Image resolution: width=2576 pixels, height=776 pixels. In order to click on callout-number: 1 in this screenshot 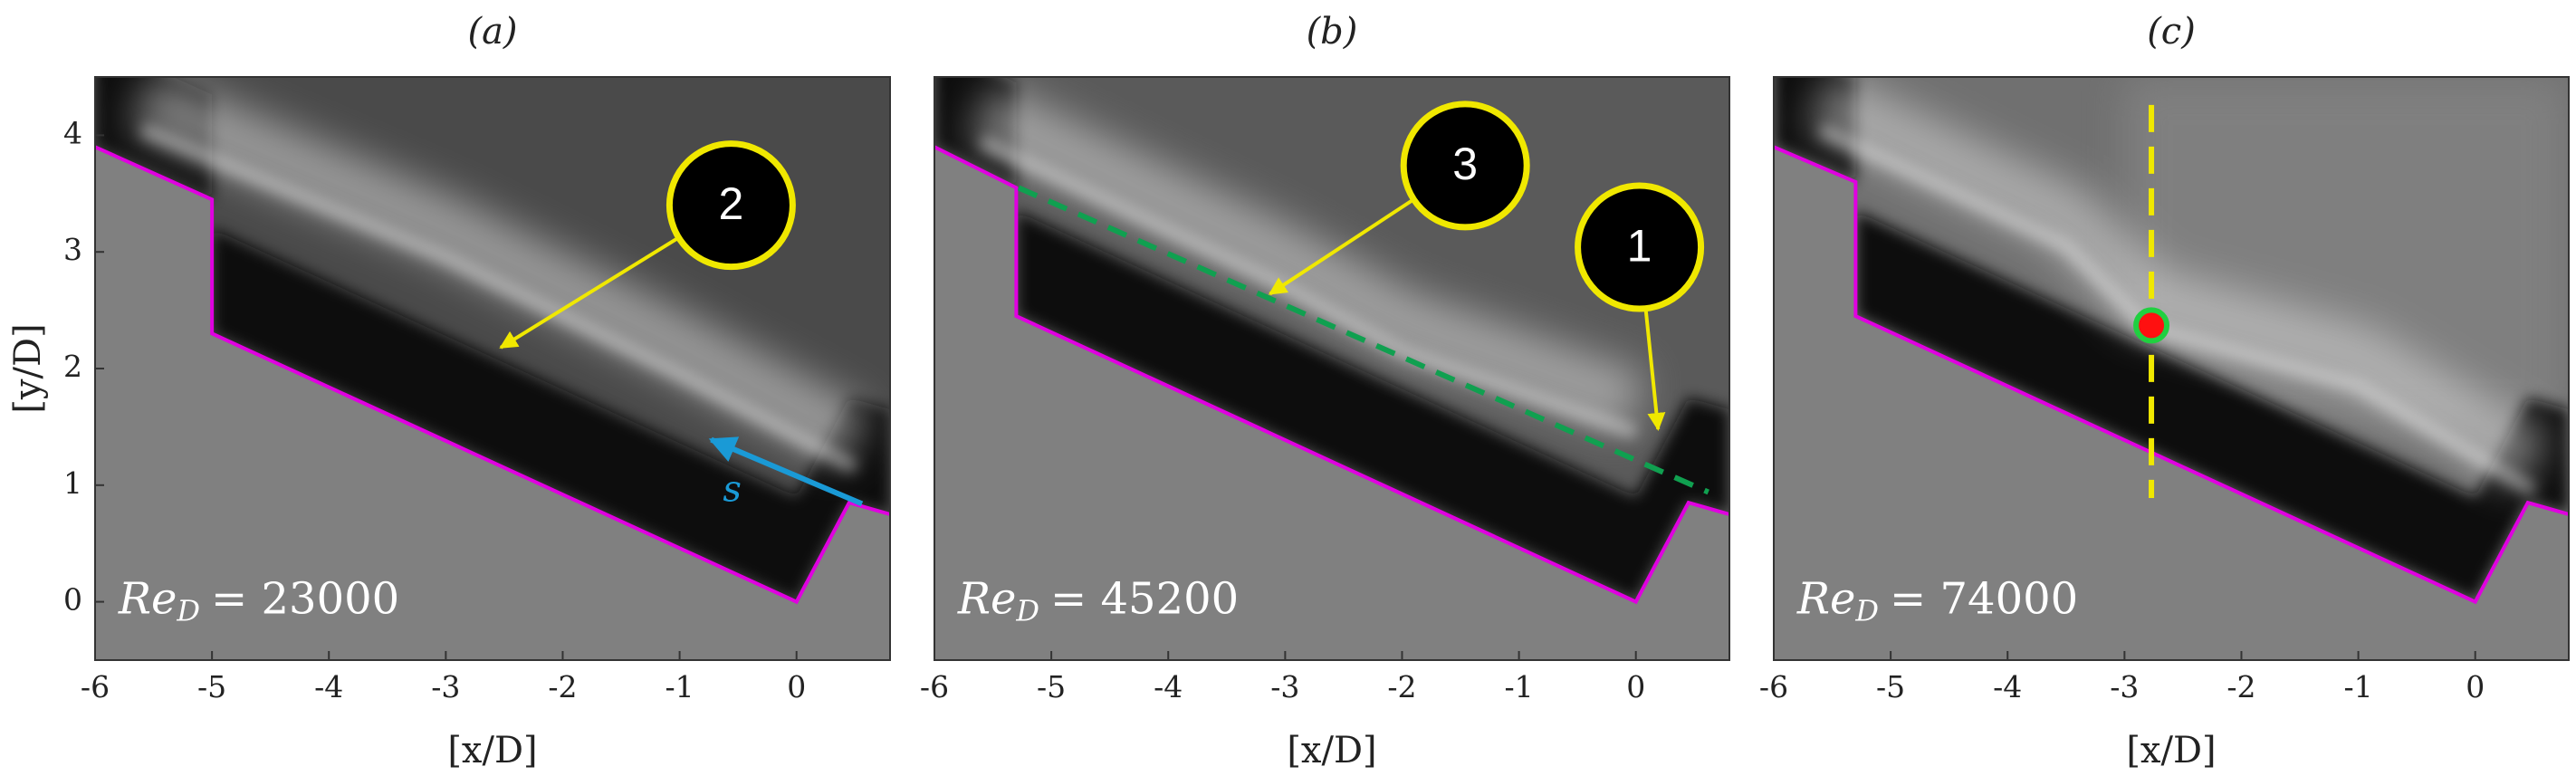, I will do `click(1639, 246)`.